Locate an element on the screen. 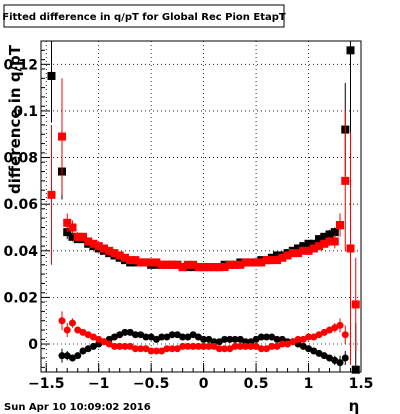 Image resolution: width=400 pixels, height=414 pixels. x-tick-label: 1 is located at coordinates (309, 384).